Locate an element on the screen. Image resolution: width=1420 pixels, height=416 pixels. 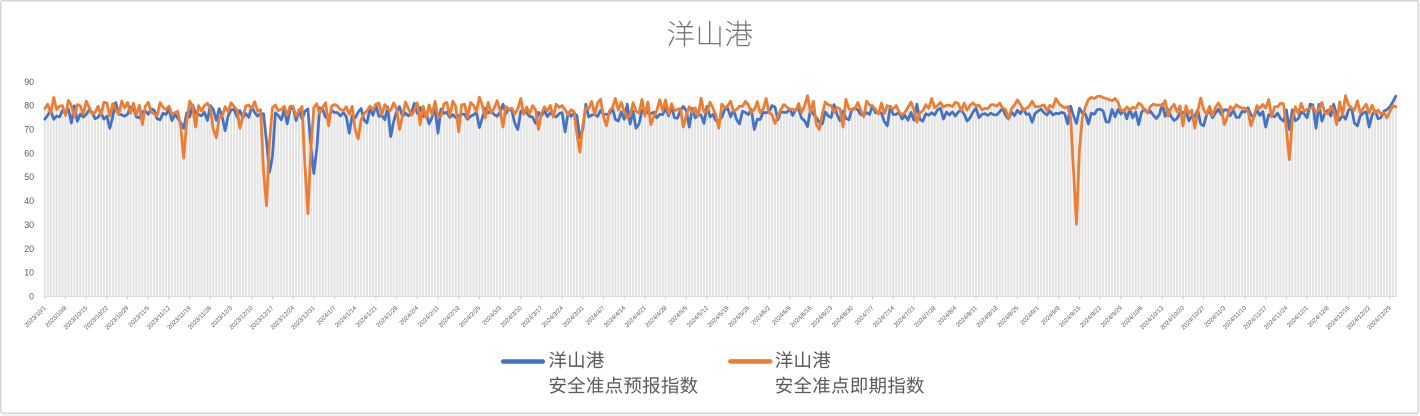
svg-text: 0 is located at coordinates (31, 297).